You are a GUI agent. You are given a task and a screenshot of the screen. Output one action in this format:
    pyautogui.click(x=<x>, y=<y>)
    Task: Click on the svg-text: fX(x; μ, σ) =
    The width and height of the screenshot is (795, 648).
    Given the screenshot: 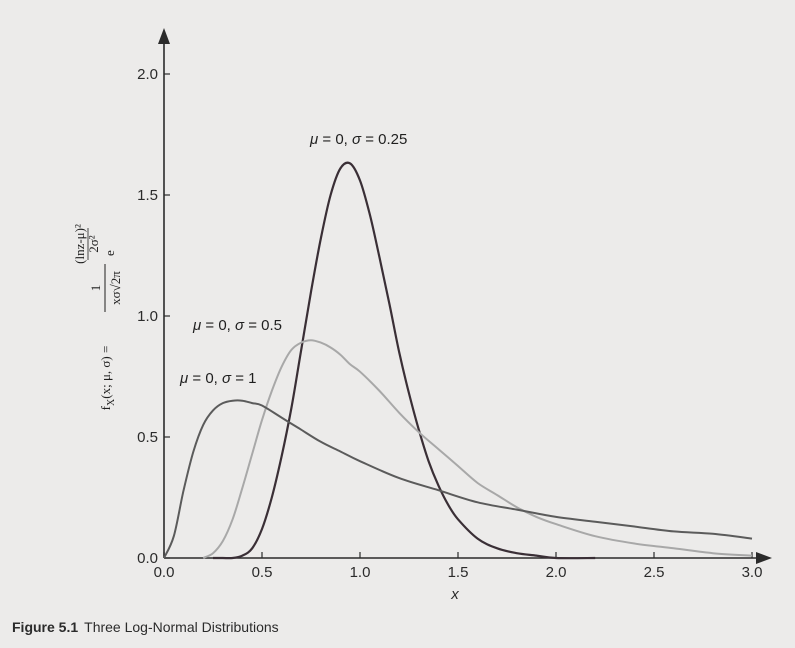 What is the action you would take?
    pyautogui.click(x=107, y=378)
    